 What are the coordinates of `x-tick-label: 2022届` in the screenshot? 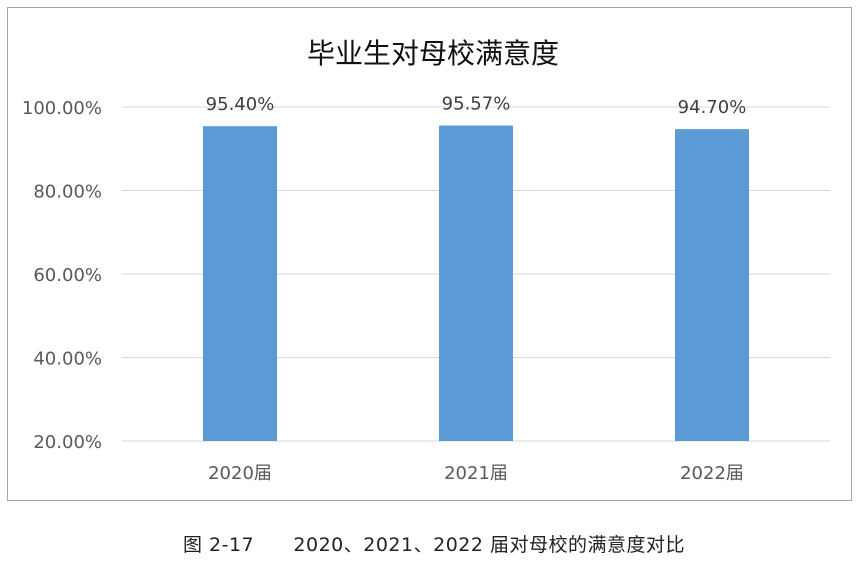 It's located at (712, 473).